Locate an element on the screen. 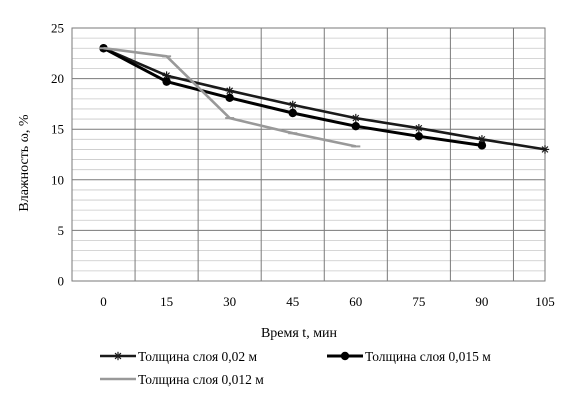 The height and width of the screenshot is (406, 568). legend-label: Толщина слоя 0,012 м is located at coordinates (201, 379).